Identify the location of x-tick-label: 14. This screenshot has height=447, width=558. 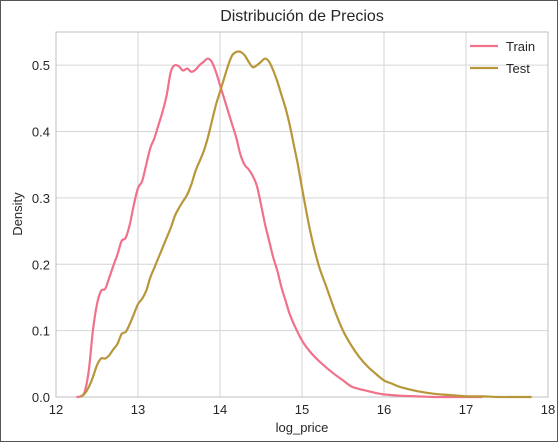
(220, 409).